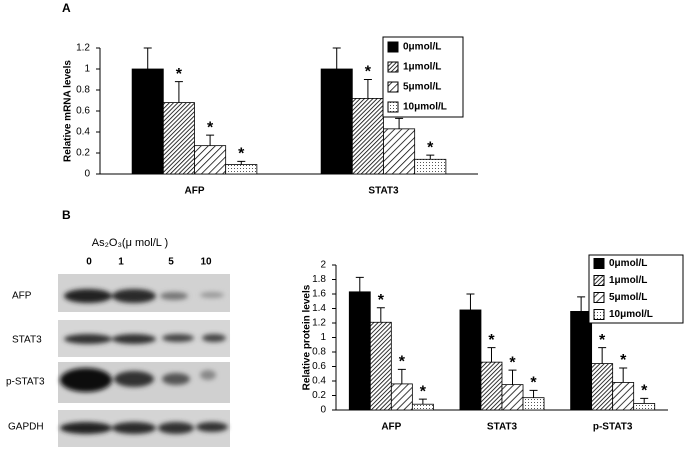 The height and width of the screenshot is (449, 686). I want to click on blot-row-label: p-STAT3, so click(25, 382).